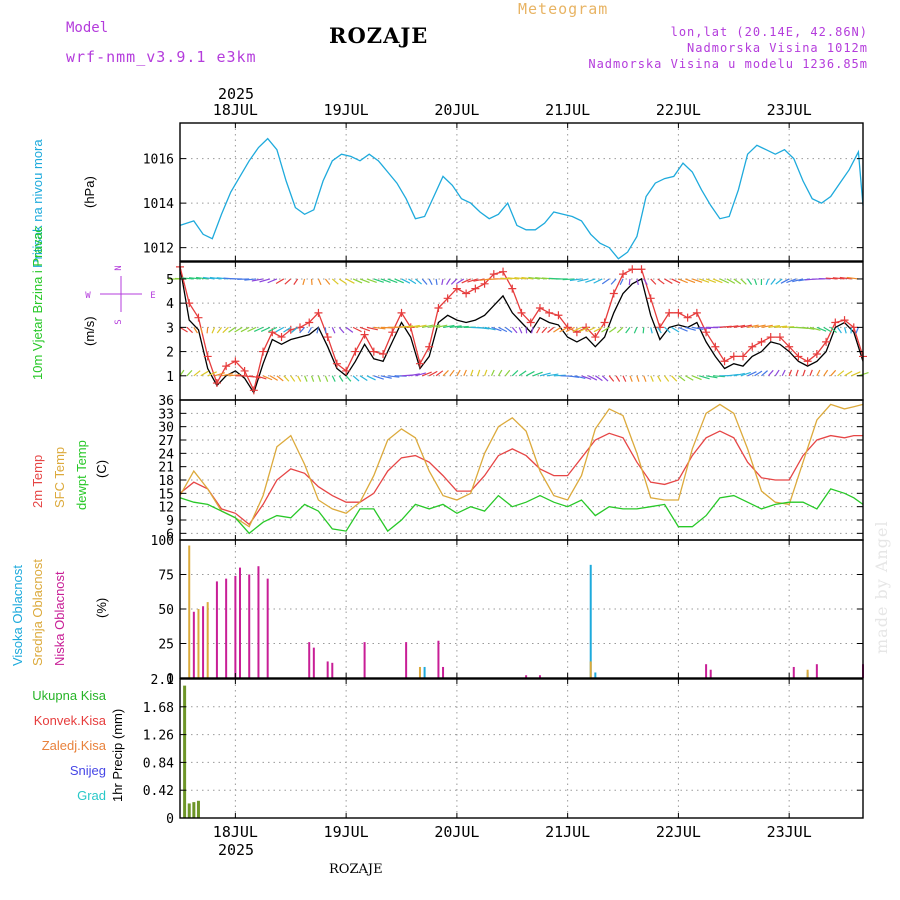  I want to click on legend-konvek-kisa: Konvek.Kisa, so click(69, 720).